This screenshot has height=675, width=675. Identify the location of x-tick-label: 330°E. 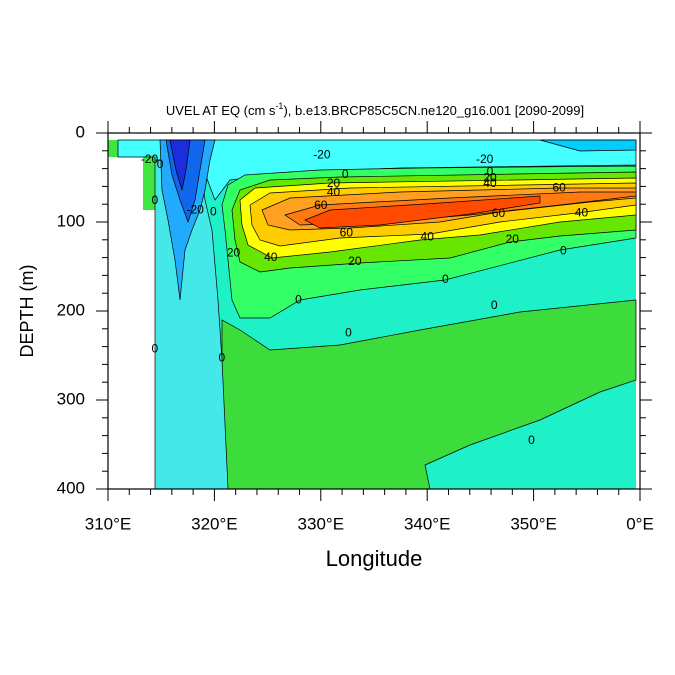
(321, 523).